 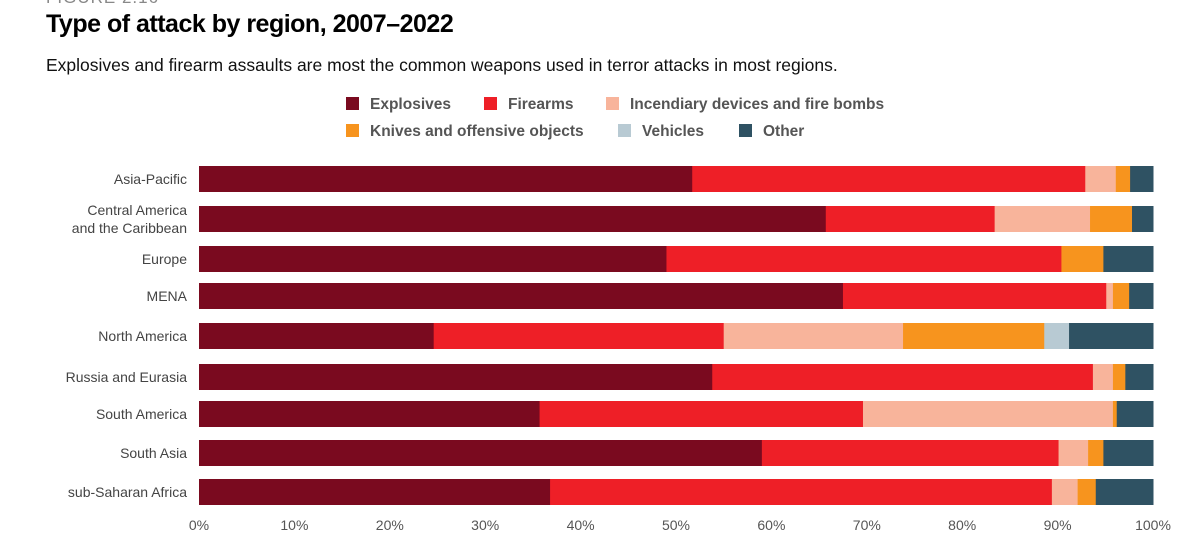 I want to click on legend-label: Explosives, so click(x=410, y=104).